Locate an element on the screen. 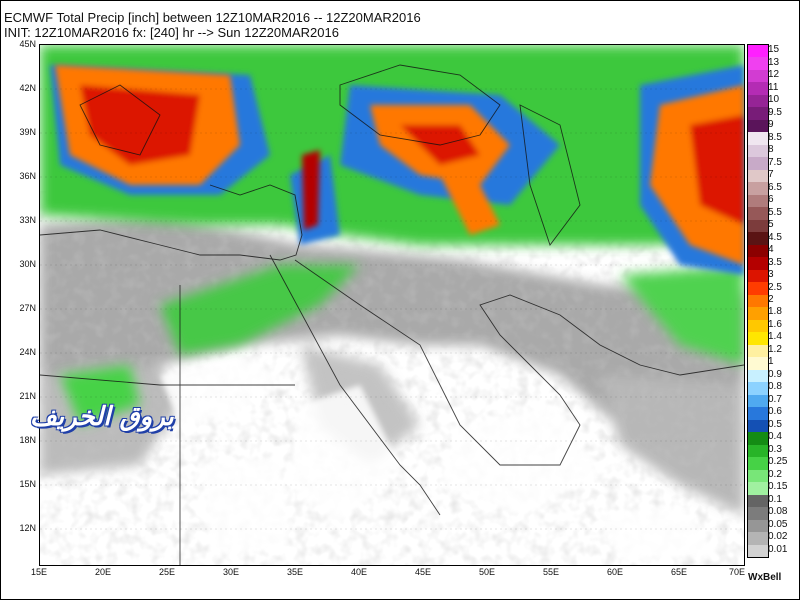  lon-label: 25E is located at coordinates (167, 572).